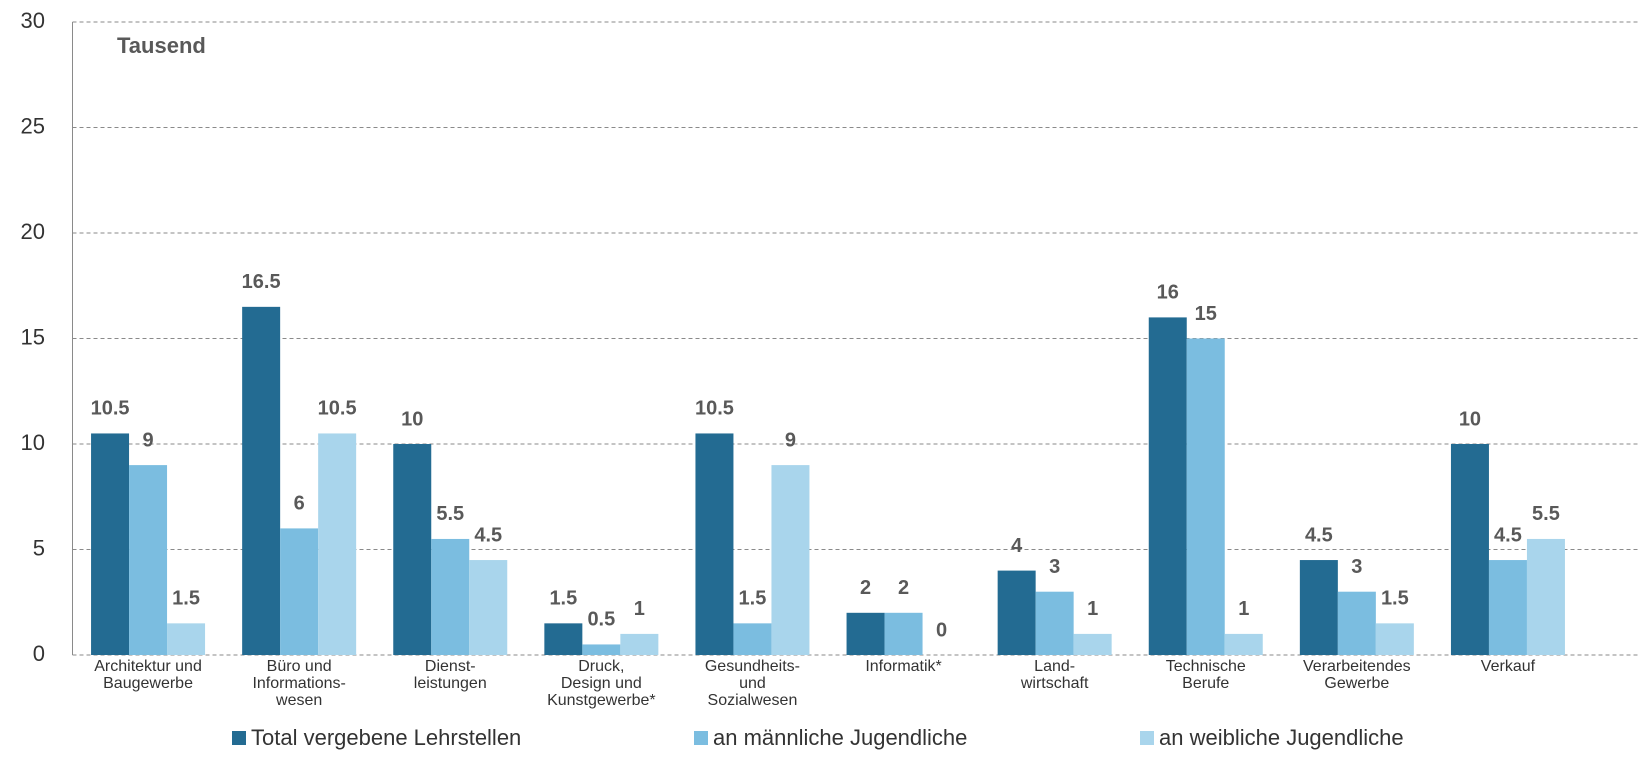 The image size is (1639, 784). What do you see at coordinates (601, 683) in the screenshot?
I see `x-tick-label: Druck, Design und Kunstgewerbe*` at bounding box center [601, 683].